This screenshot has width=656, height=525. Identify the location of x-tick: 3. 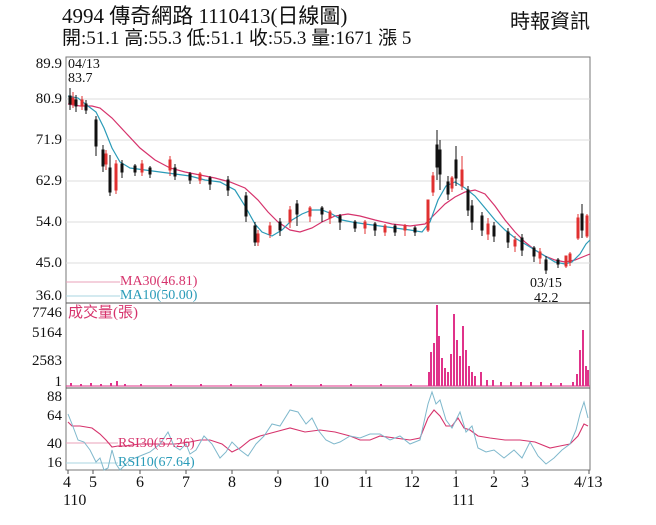
(525, 482).